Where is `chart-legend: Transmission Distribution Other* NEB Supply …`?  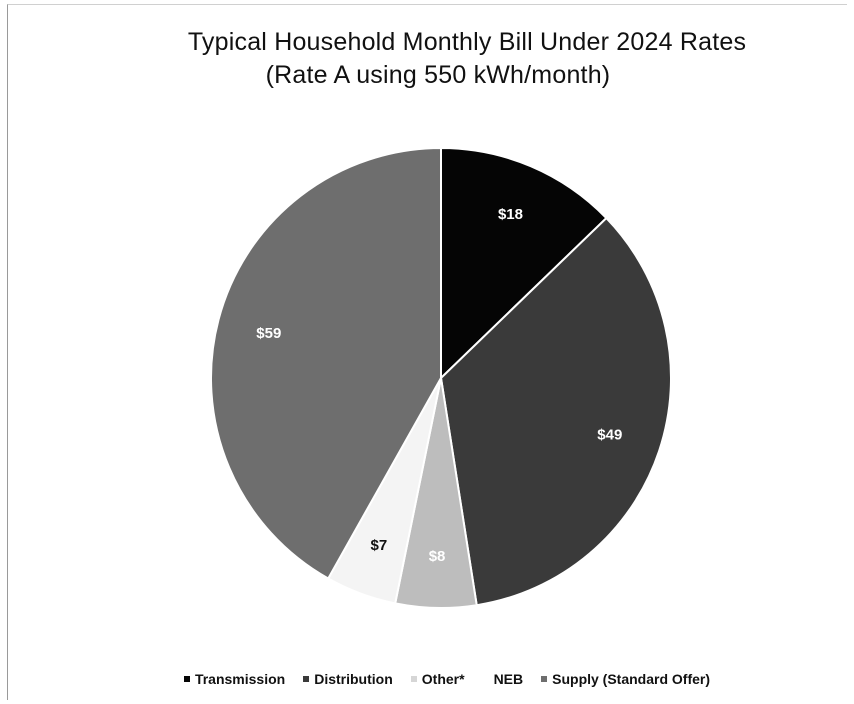
chart-legend: Transmission Distribution Other* NEB Supply … is located at coordinates (427, 679).